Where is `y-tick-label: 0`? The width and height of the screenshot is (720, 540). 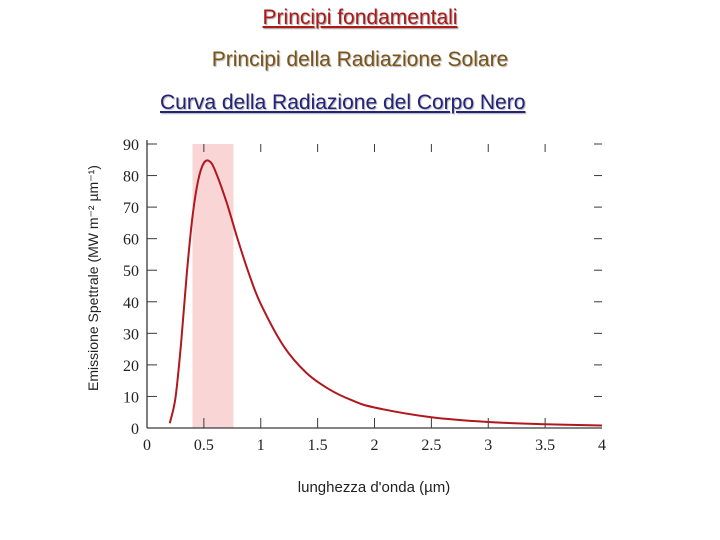
y-tick-label: 0 is located at coordinates (135, 429).